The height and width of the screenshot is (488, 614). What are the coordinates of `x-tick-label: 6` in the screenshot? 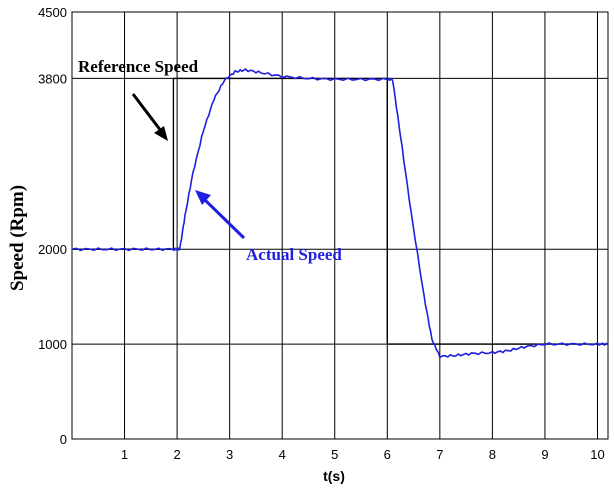 It's located at (387, 454).